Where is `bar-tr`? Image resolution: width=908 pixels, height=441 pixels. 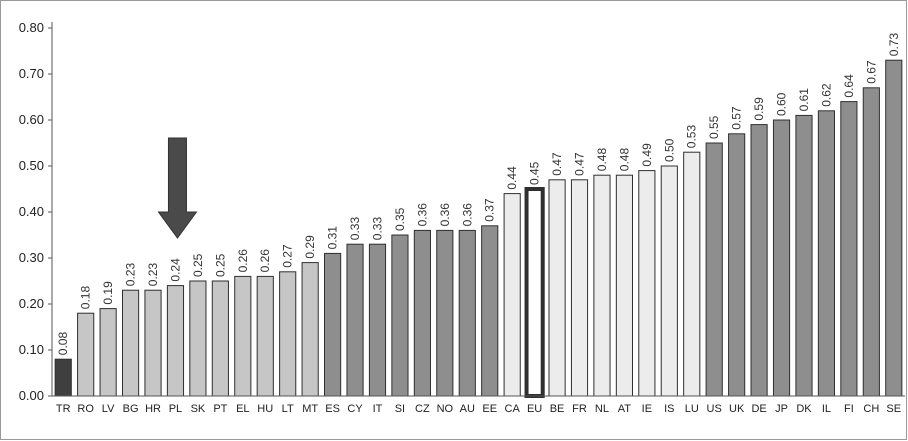 bar-tr is located at coordinates (63, 377).